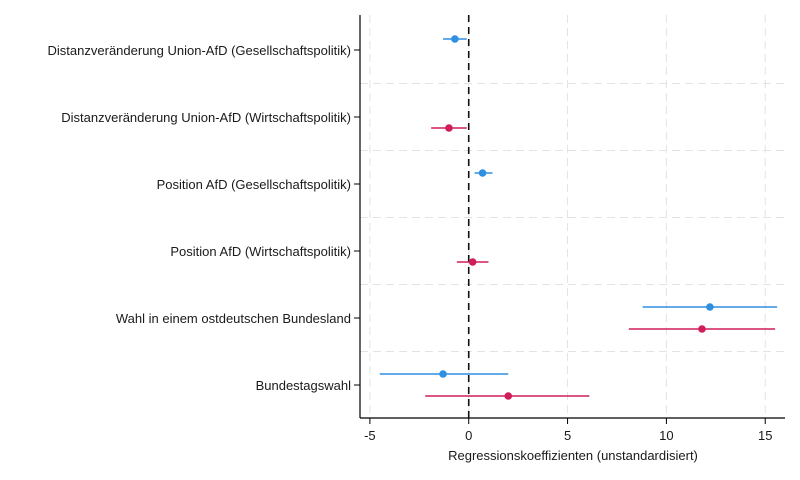  What do you see at coordinates (233, 318) in the screenshot?
I see `category-label: Wahl in einem ostdeutschen Bundesland` at bounding box center [233, 318].